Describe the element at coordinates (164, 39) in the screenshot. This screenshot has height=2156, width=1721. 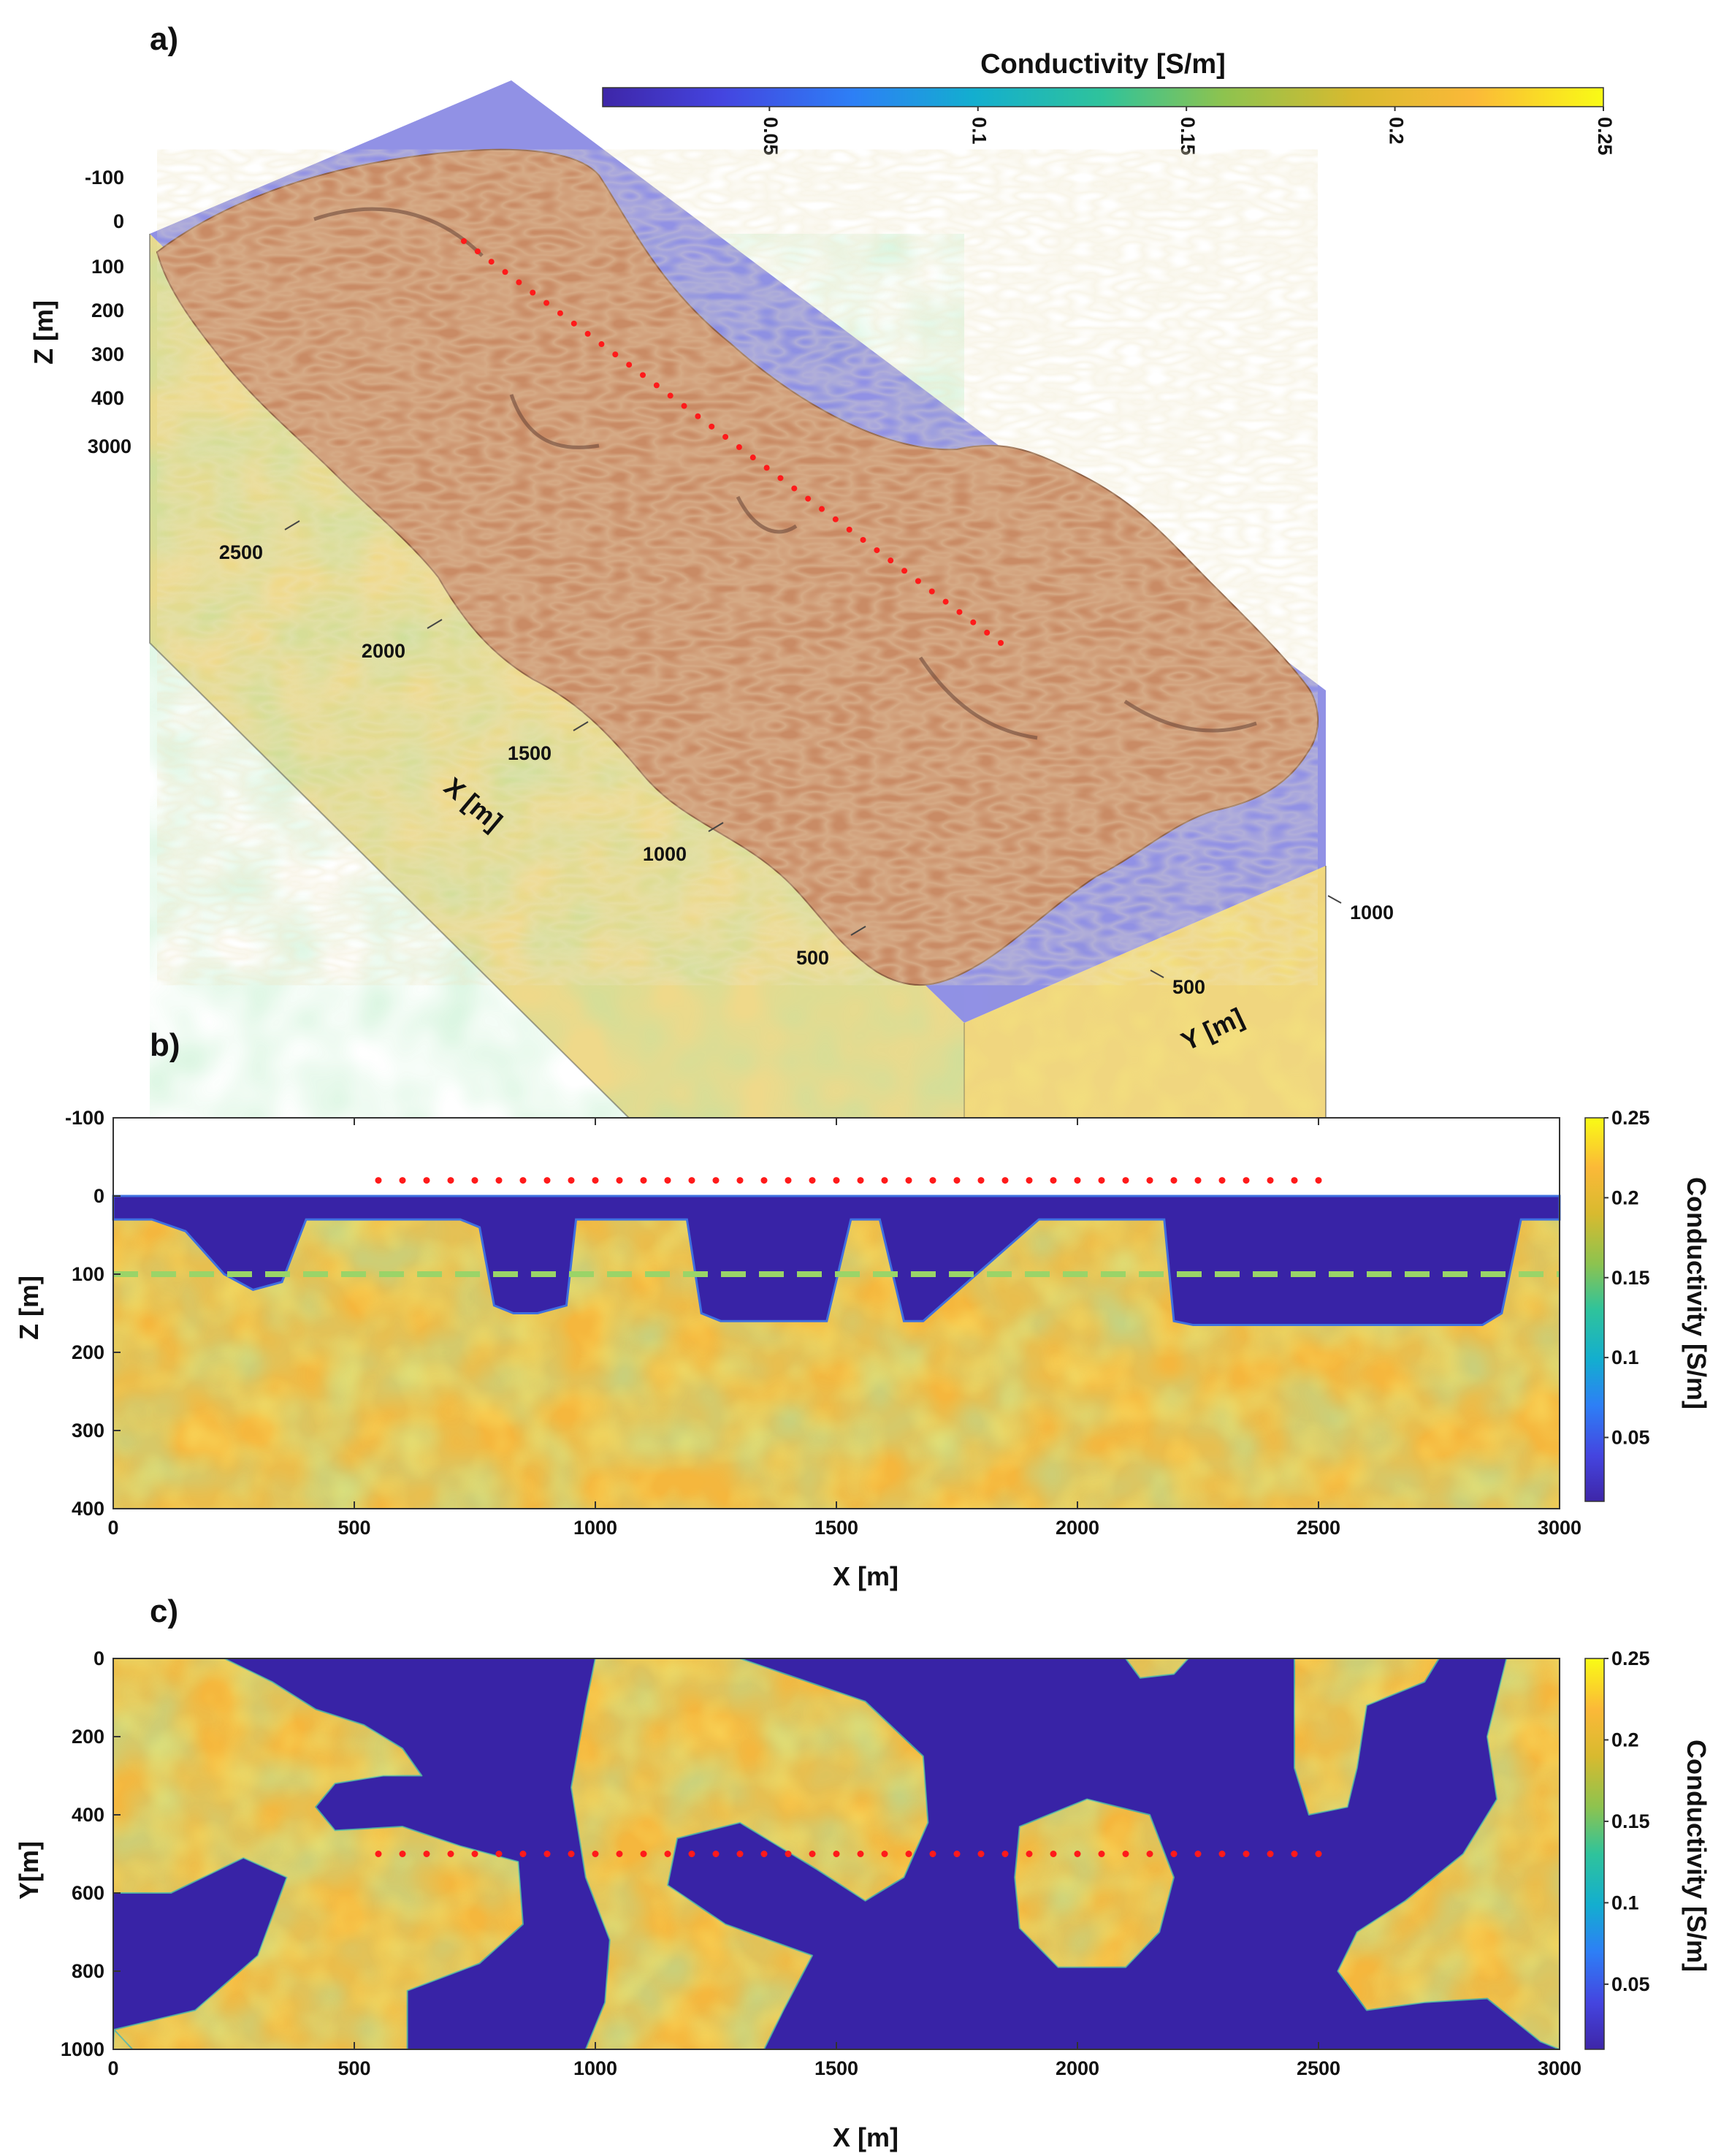
I see `panel-a-letter: a)` at that location.